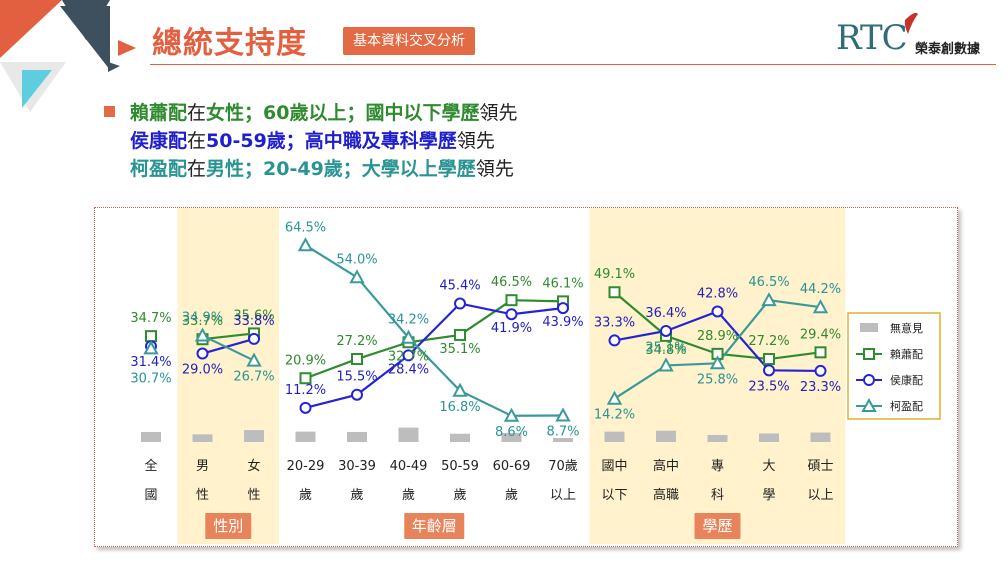  I want to click on data-label: 33.3%, so click(614, 322).